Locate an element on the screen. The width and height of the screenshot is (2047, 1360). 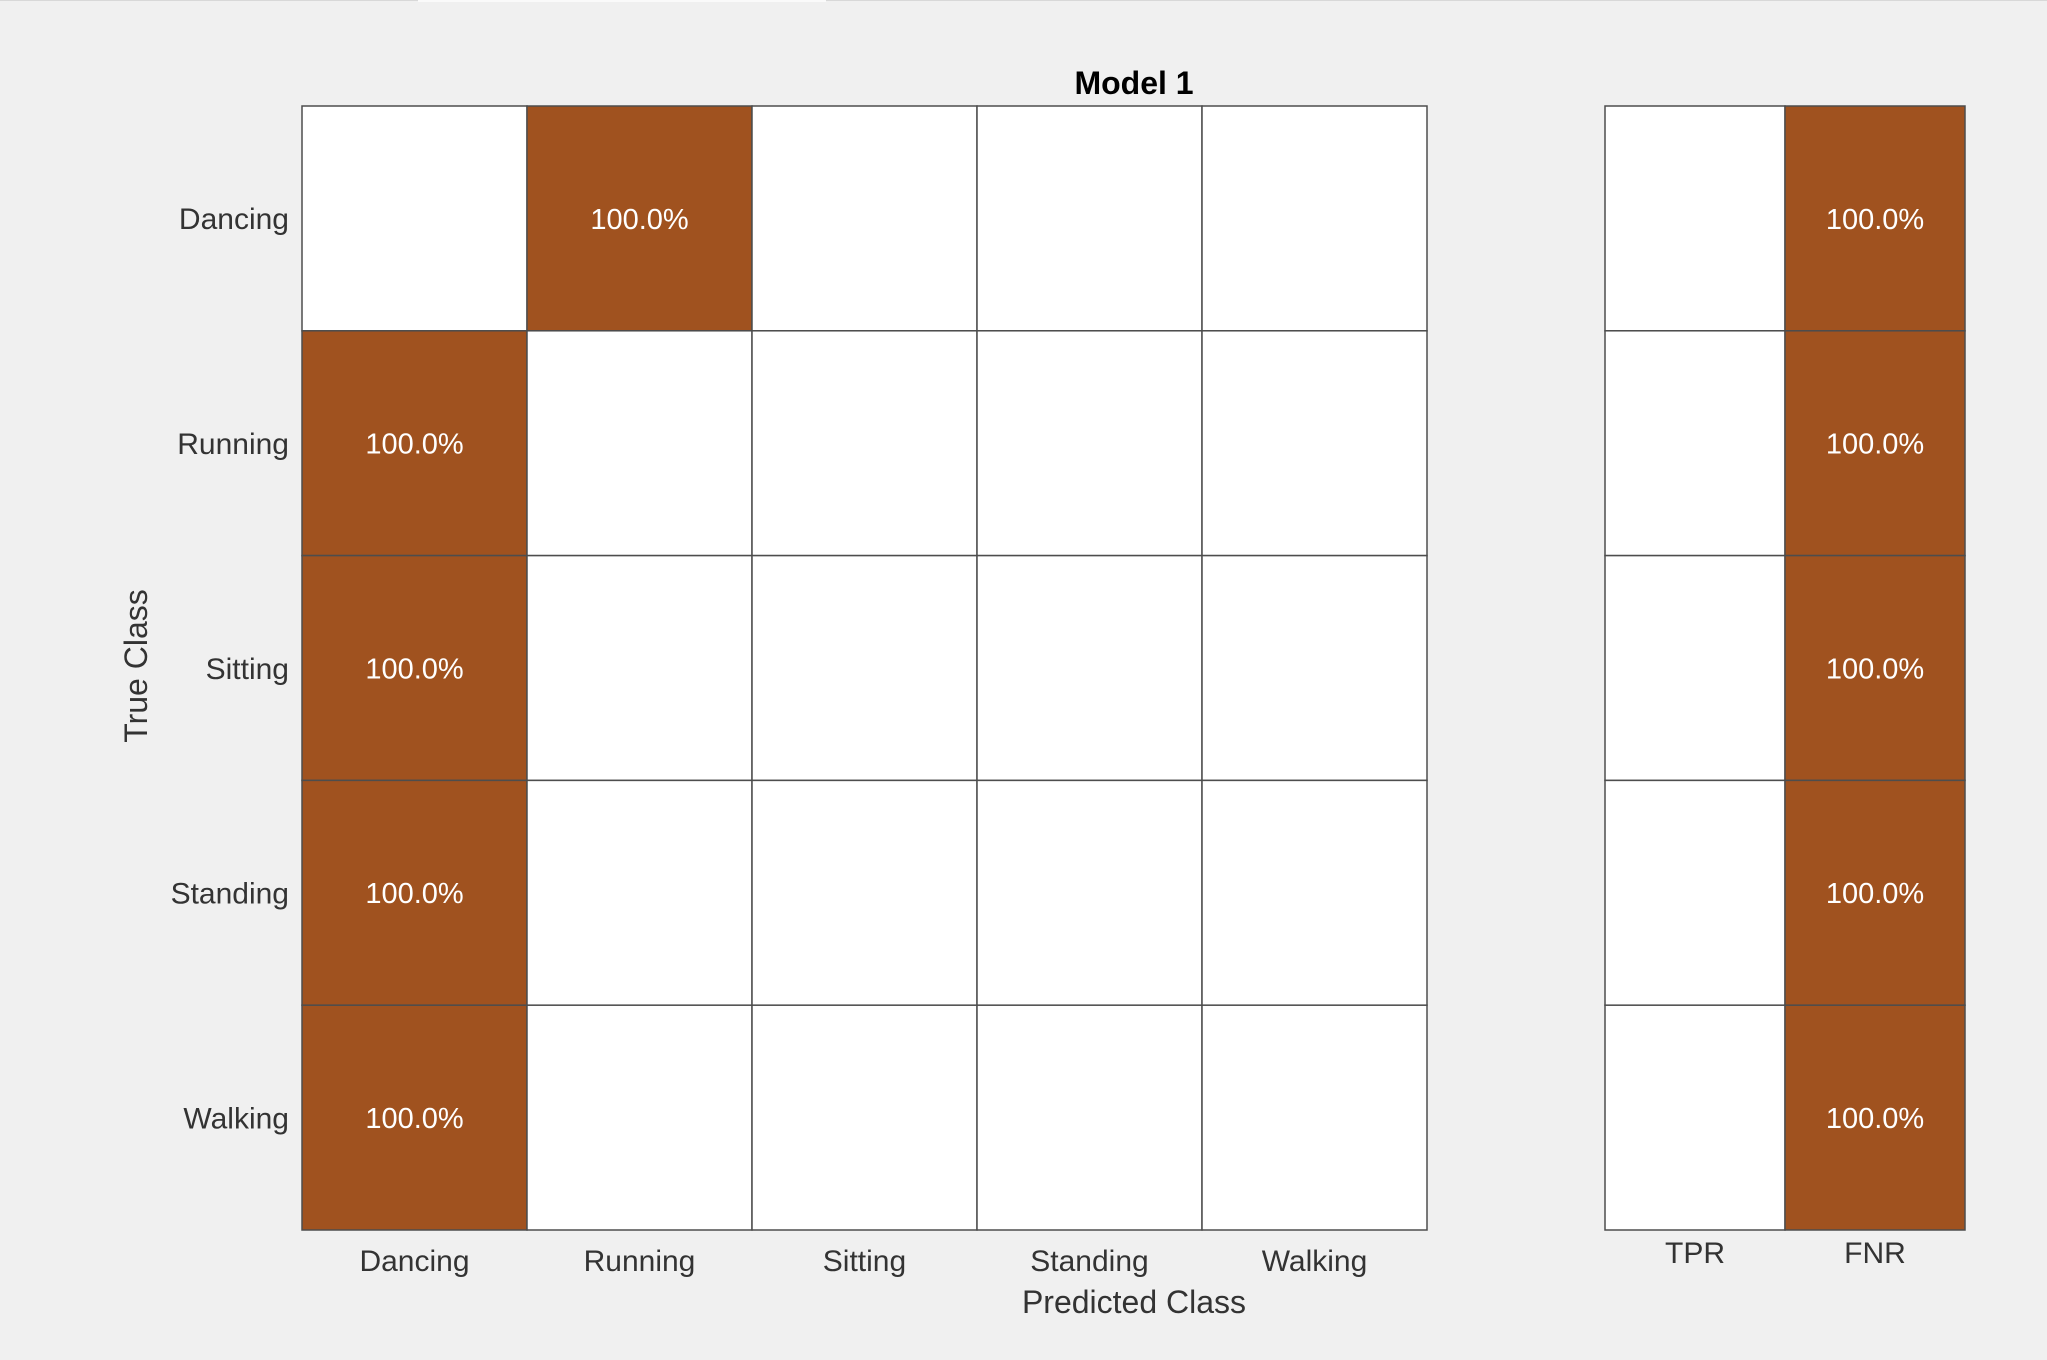
matrix-cell-running-dancing is located at coordinates (414, 443).